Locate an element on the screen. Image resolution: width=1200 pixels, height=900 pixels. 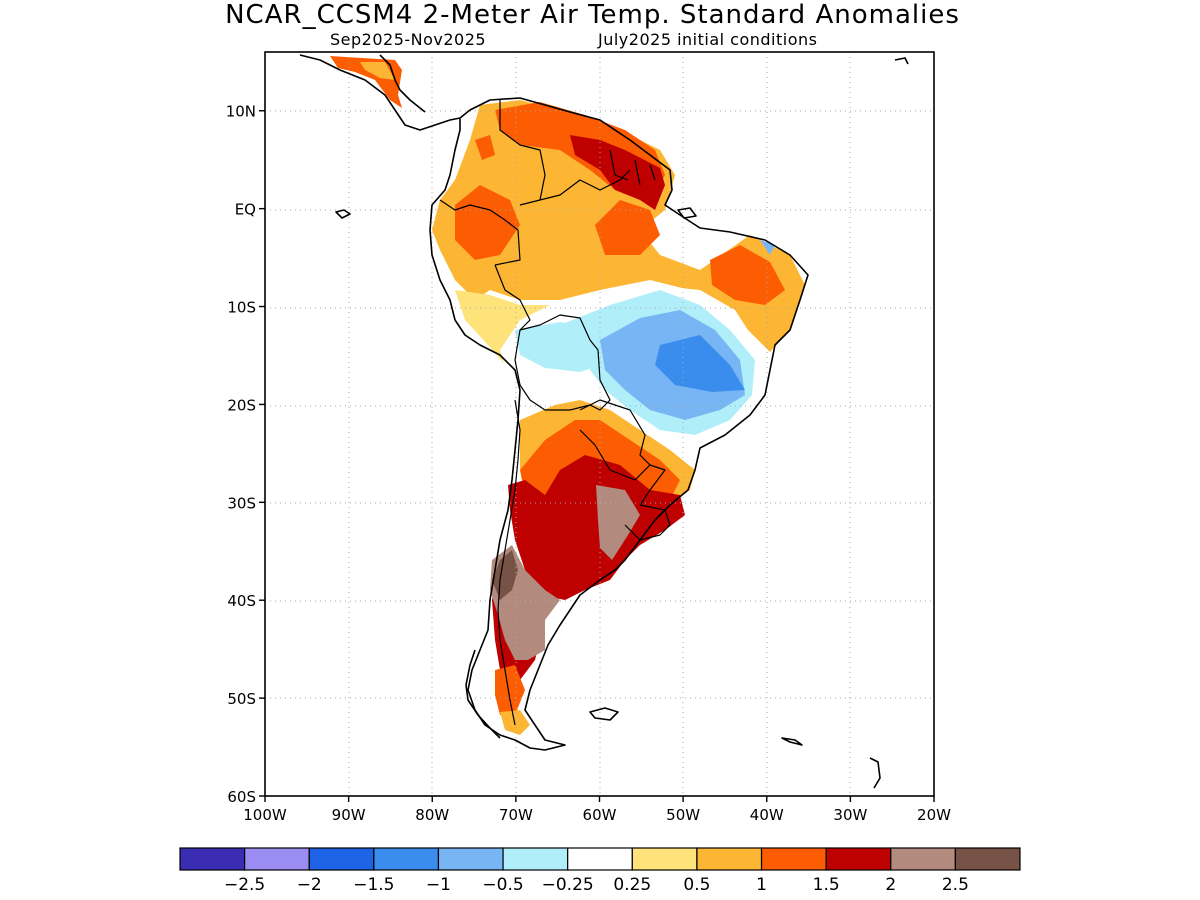
border-bolivia-peru-chile is located at coordinates (530, 370).